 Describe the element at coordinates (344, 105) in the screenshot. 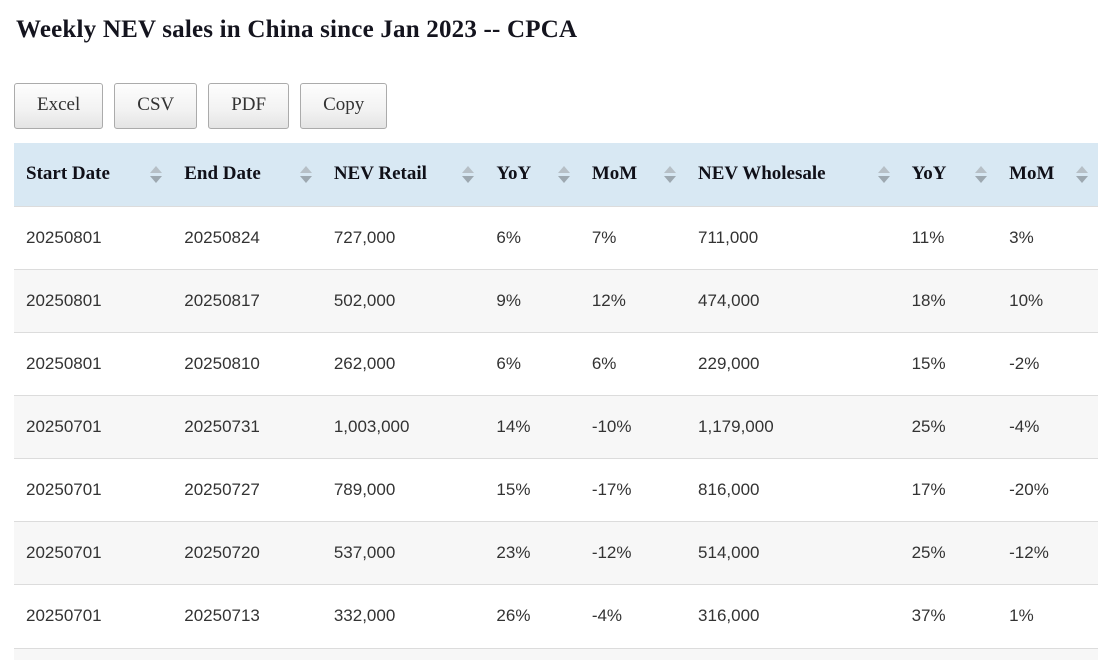

I see `copy-button: Copy` at that location.